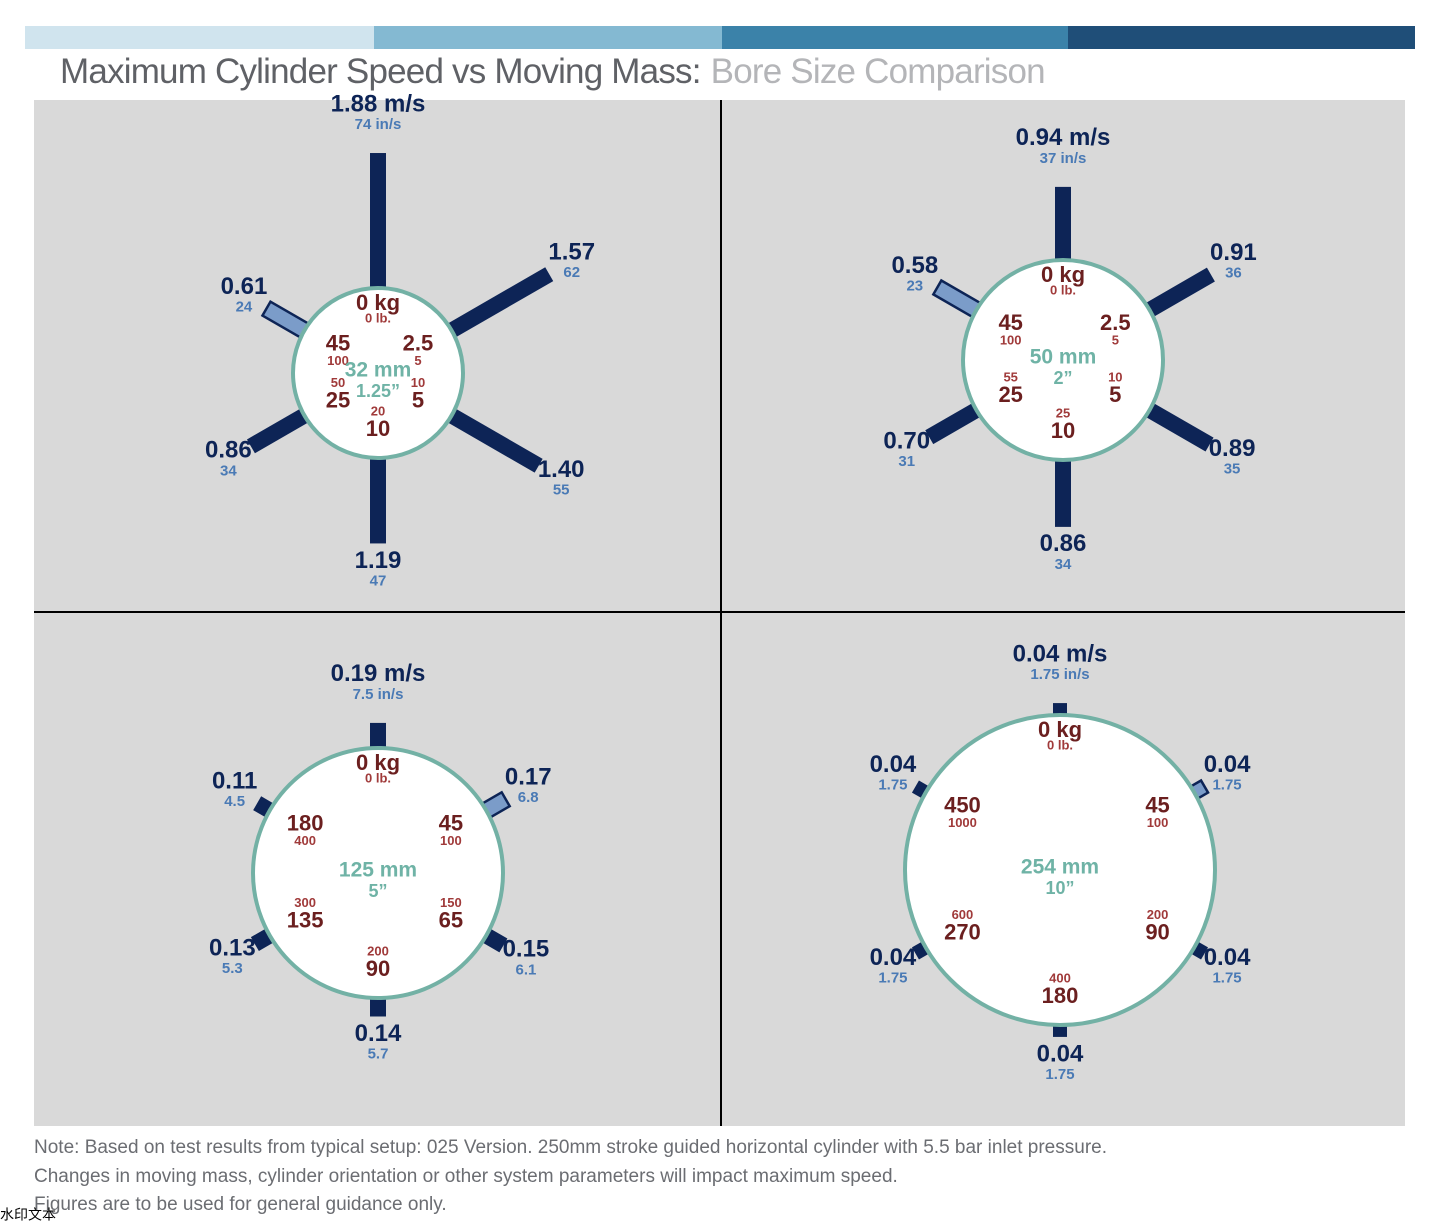  Describe the element at coordinates (962, 804) in the screenshot. I see `mass-label: 450` at that location.